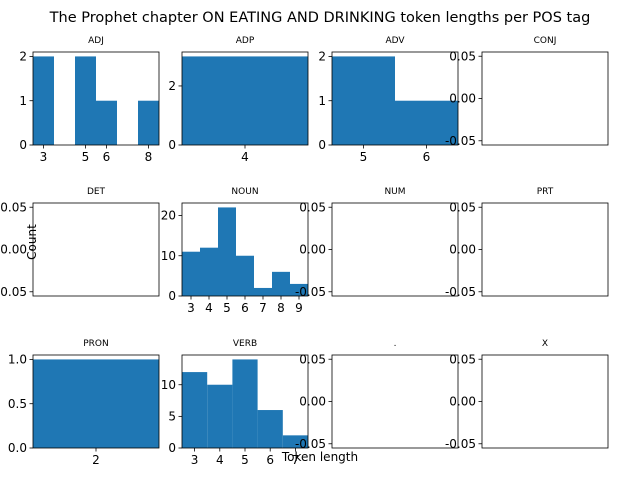 The height and width of the screenshot is (480, 640). Describe the element at coordinates (245, 344) in the screenshot. I see `subplot-title: VERB` at that location.